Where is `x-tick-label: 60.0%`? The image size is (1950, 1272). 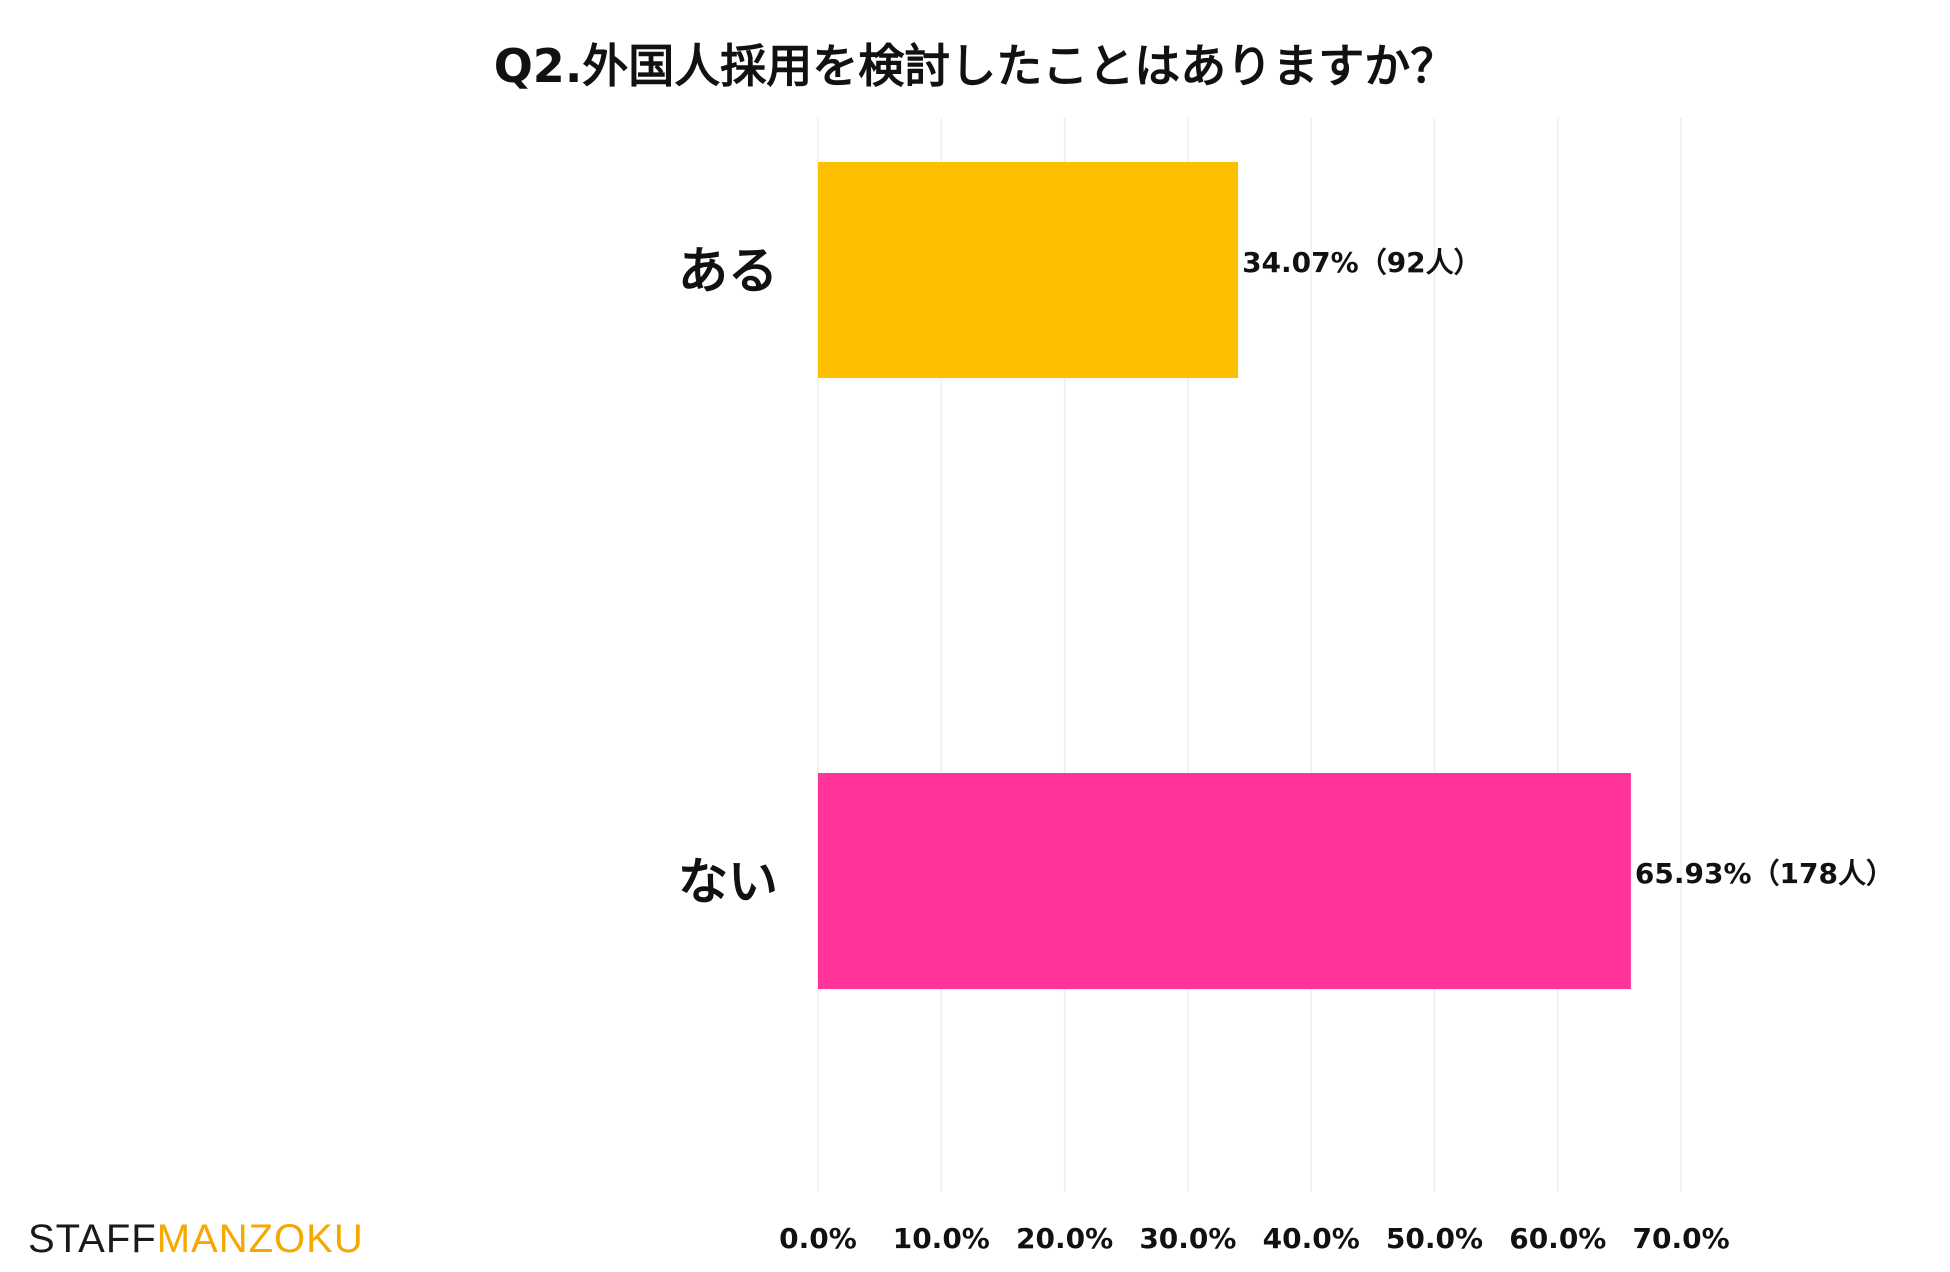 x-tick-label: 60.0% is located at coordinates (1557, 1238).